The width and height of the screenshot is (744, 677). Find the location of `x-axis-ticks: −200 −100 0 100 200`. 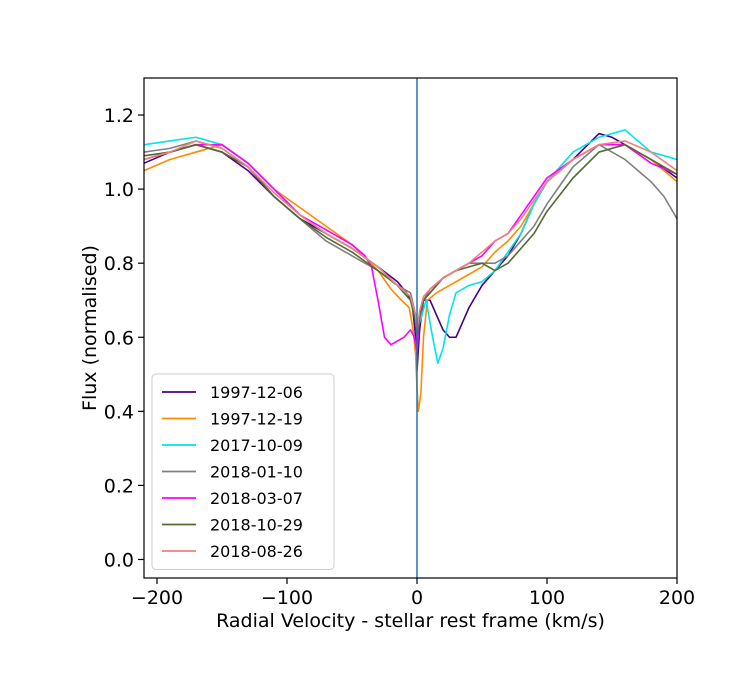

x-axis-ticks: −200 −100 0 100 200 is located at coordinates (413, 593).